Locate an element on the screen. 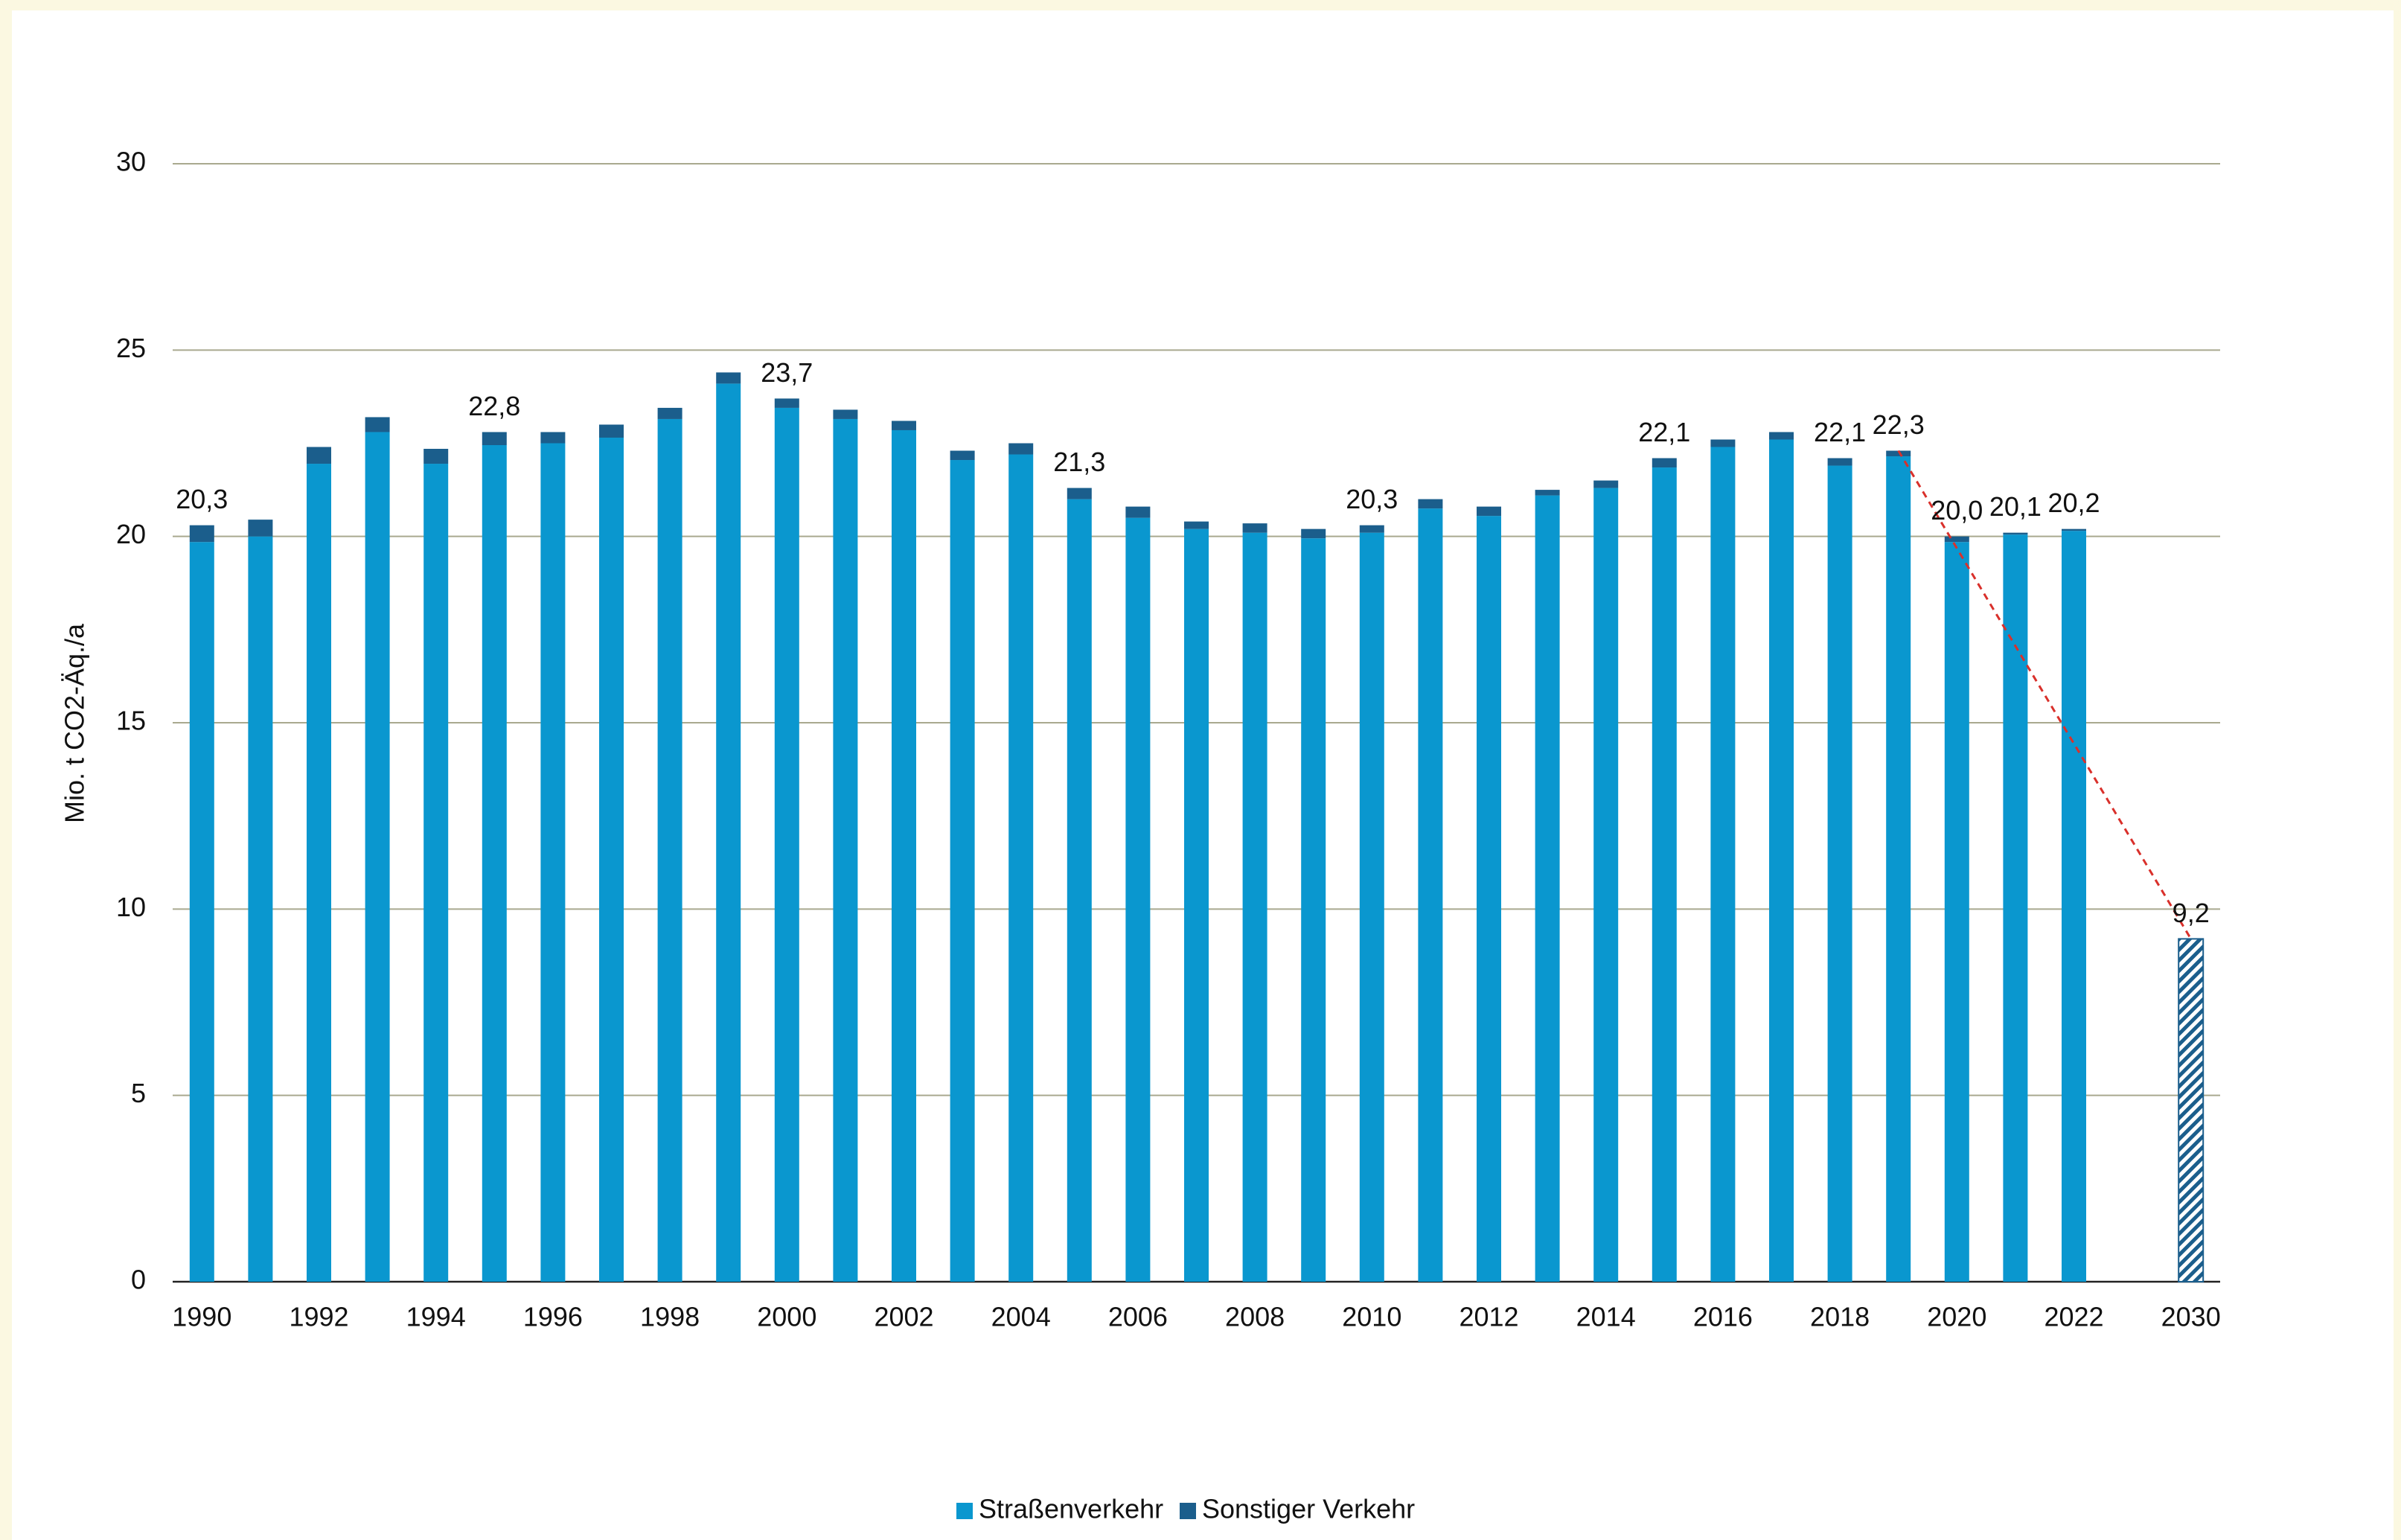 The width and height of the screenshot is (2401, 1540). x-tick-label: 2022 is located at coordinates (2073, 1317).